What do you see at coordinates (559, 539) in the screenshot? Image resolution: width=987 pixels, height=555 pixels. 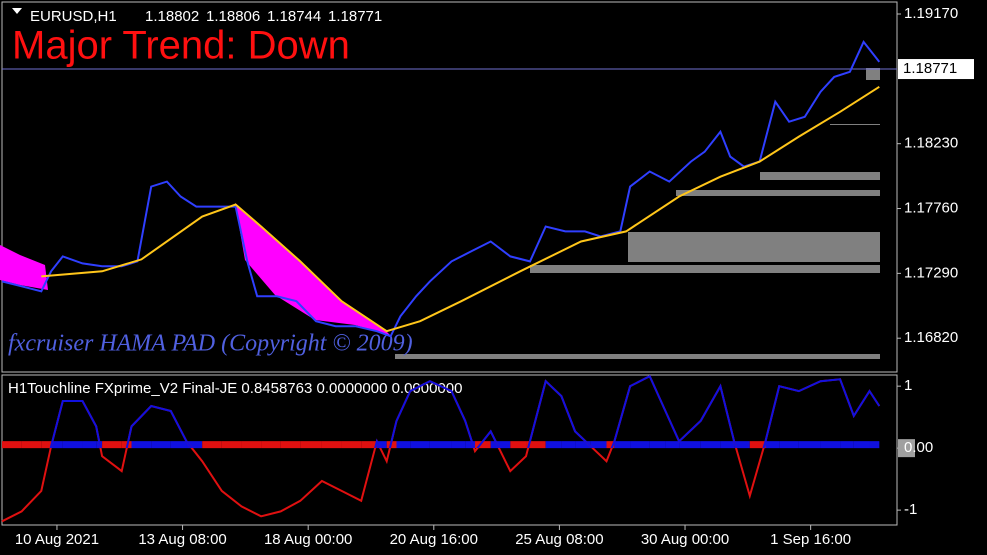 I see `x-tick-label: 25 Aug 08:00` at bounding box center [559, 539].